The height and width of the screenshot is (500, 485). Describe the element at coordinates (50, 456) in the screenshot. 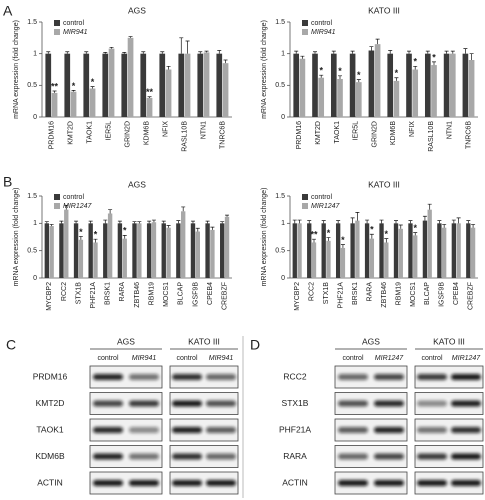

I see `row-label: KDM6B` at that location.